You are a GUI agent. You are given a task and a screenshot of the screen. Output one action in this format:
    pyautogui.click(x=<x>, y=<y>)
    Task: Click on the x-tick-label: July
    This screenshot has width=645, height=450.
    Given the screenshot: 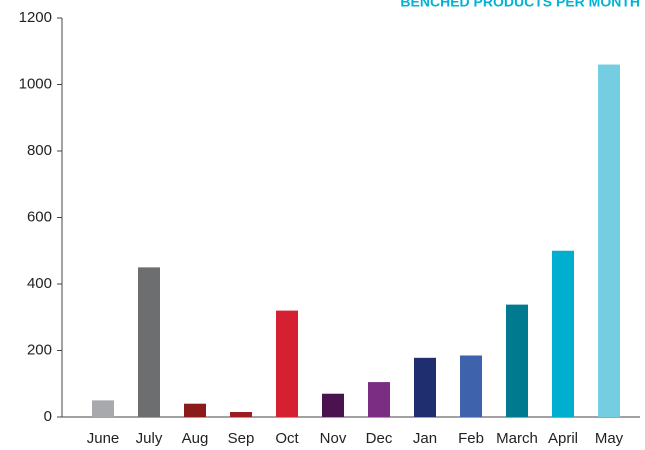 What is the action you would take?
    pyautogui.click(x=149, y=438)
    